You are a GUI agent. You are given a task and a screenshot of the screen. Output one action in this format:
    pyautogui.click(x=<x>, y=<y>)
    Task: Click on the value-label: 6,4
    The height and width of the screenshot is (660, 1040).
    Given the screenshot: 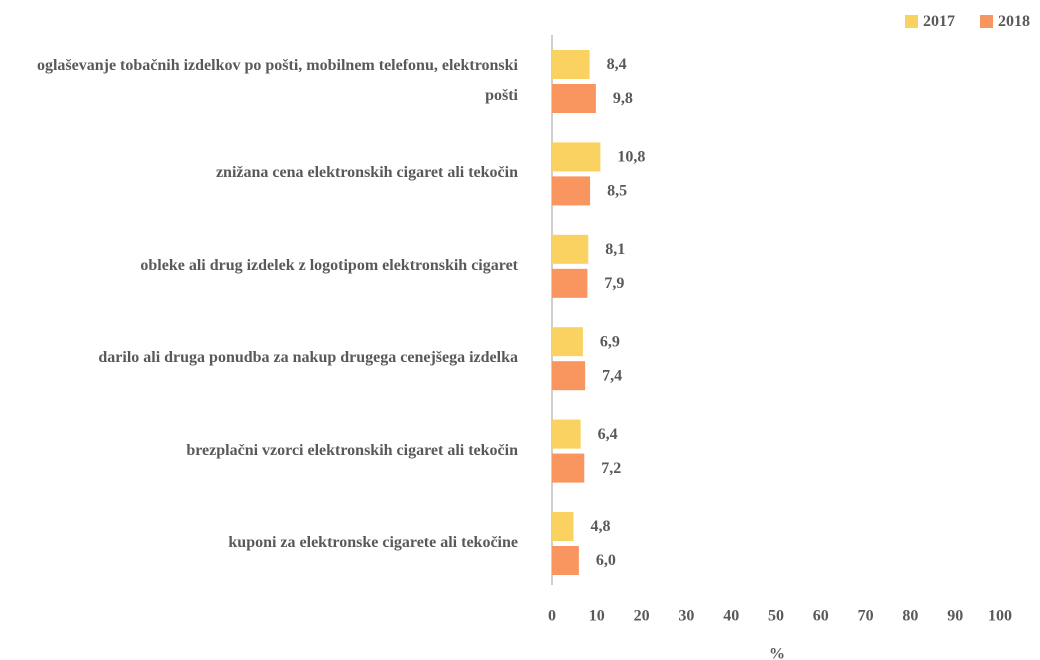 What is the action you would take?
    pyautogui.click(x=608, y=434)
    